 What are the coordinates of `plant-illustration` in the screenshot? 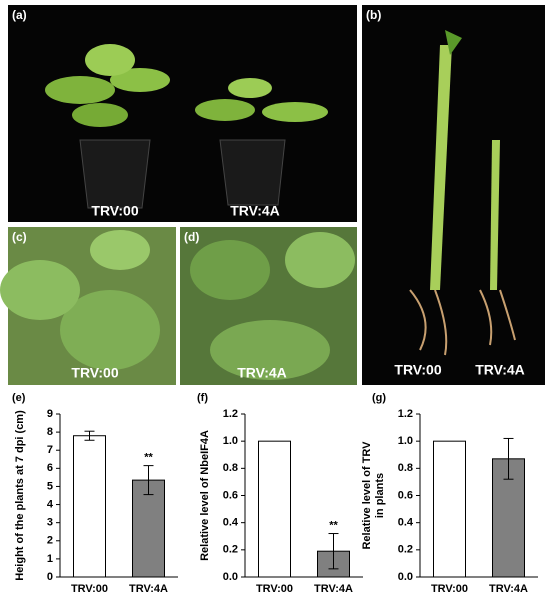 It's located at (186, 126).